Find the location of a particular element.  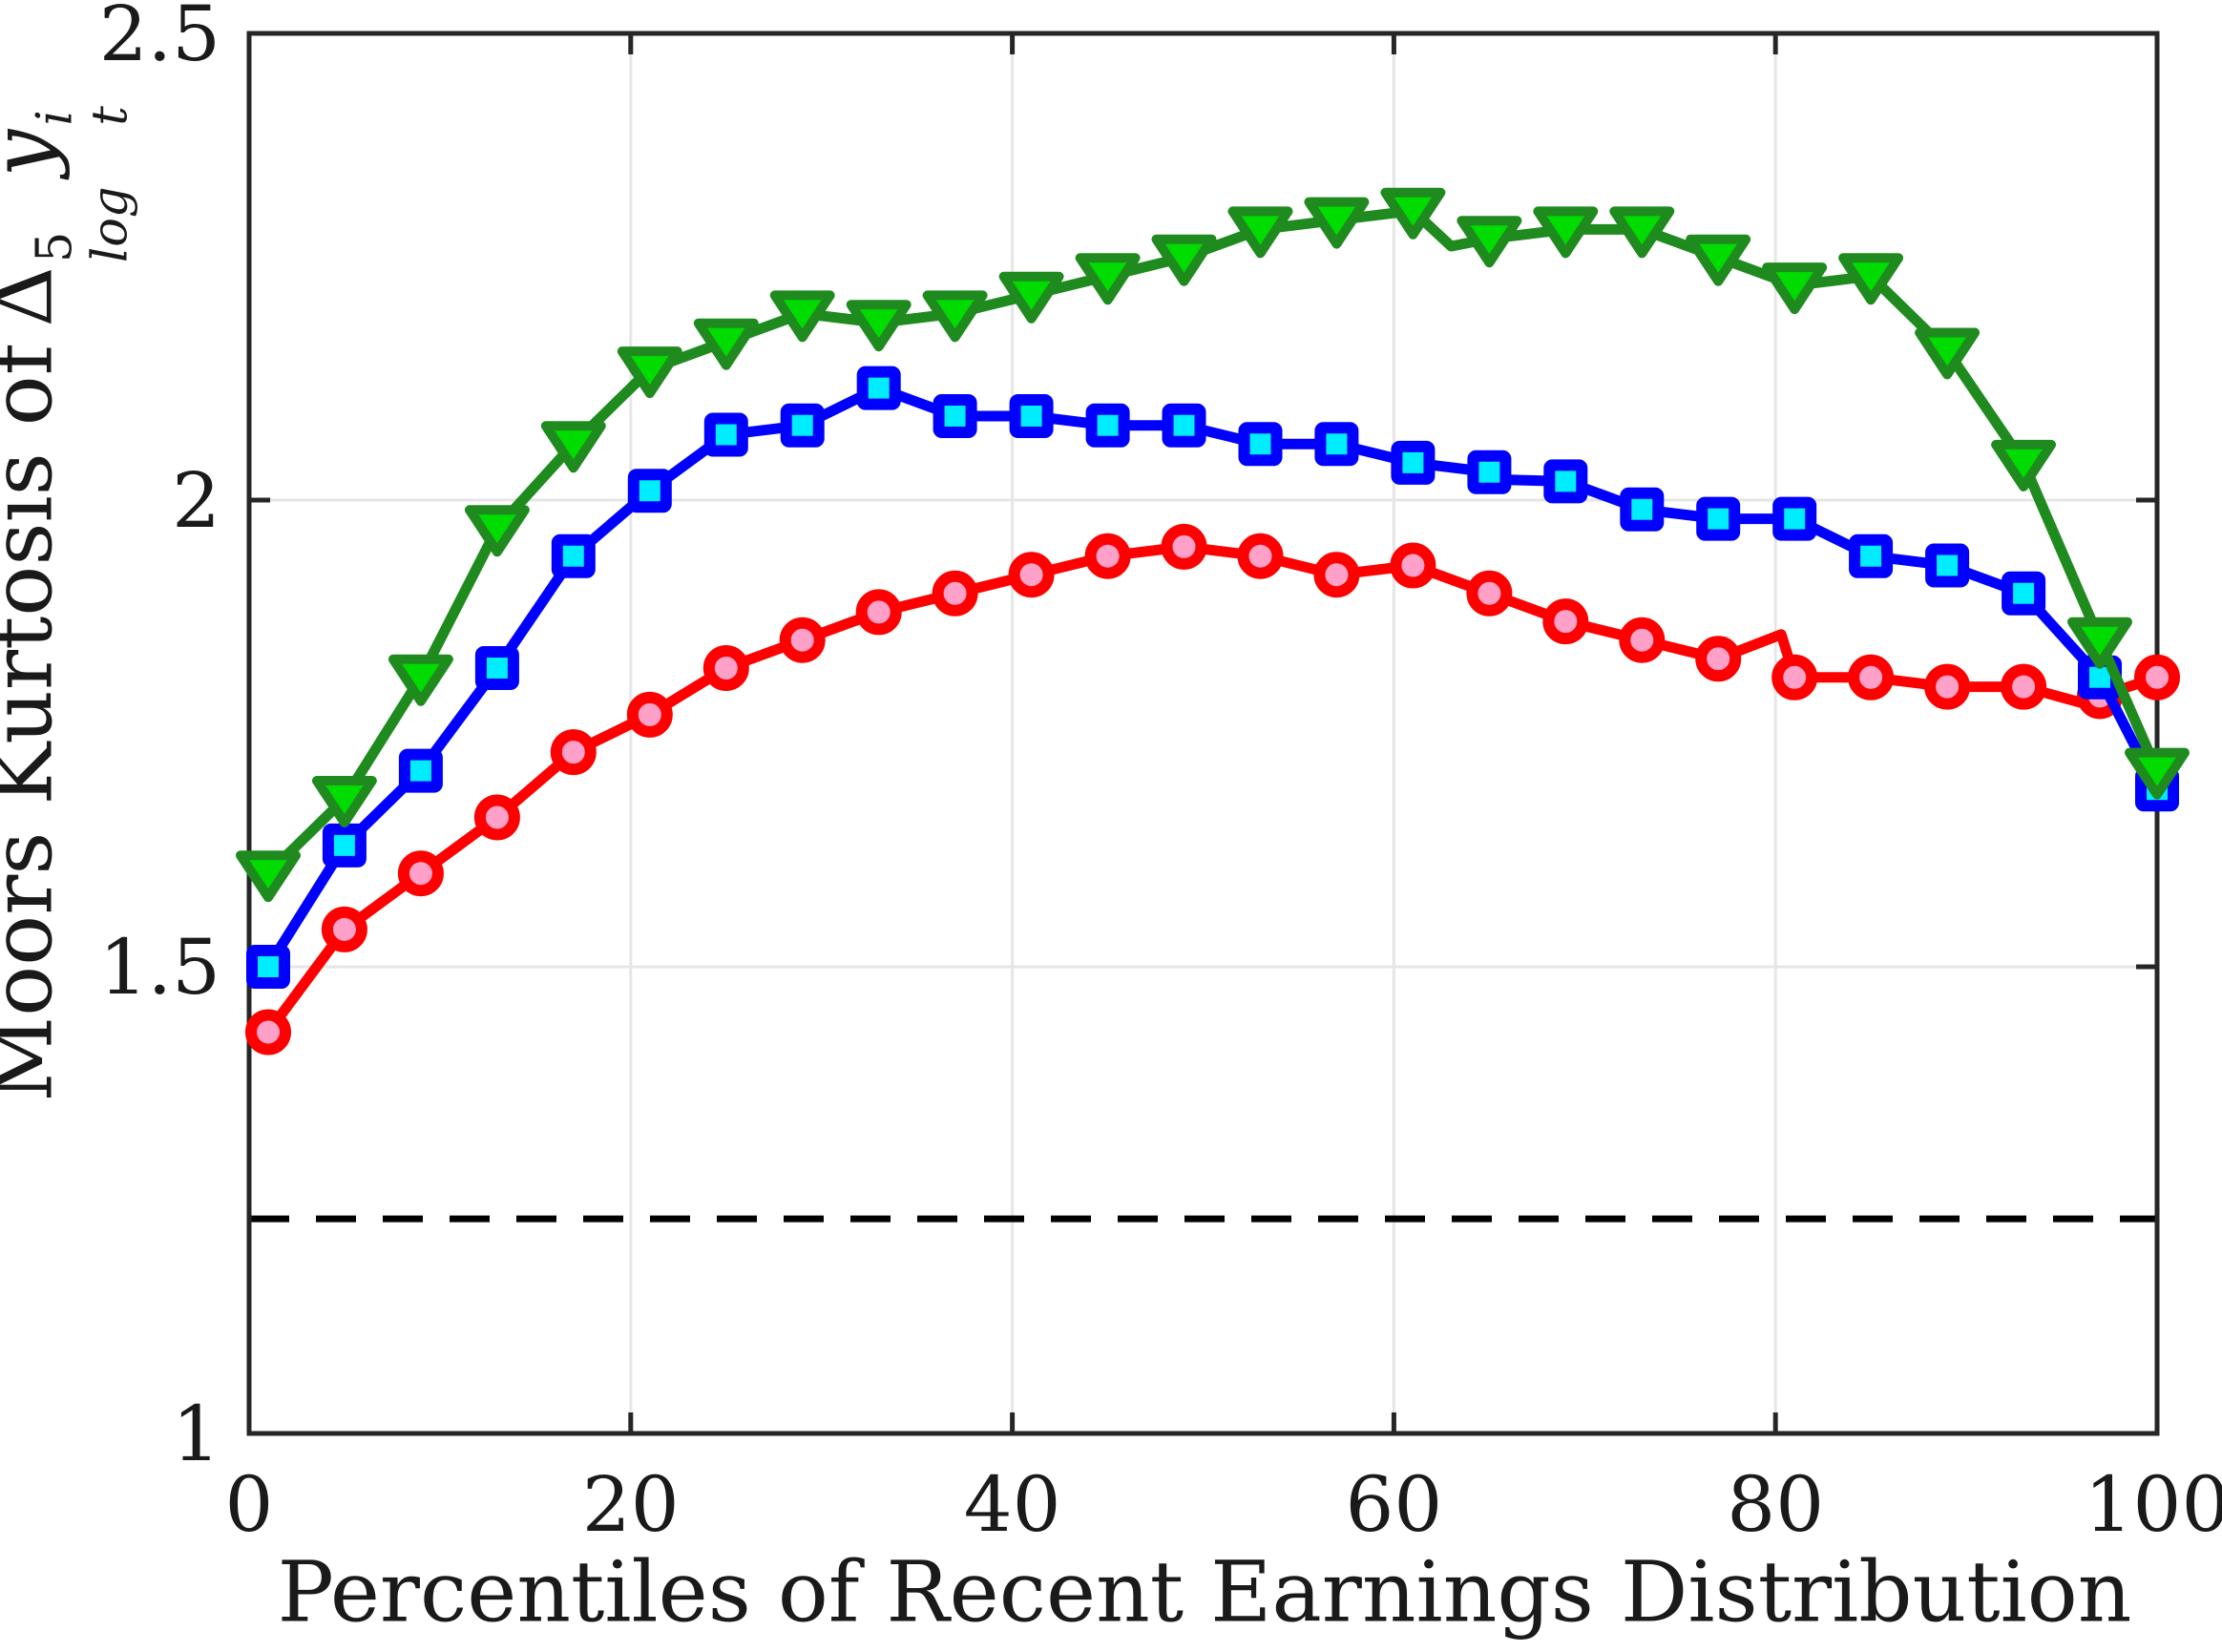

delta-subscript: log is located at coordinates (110, 224).